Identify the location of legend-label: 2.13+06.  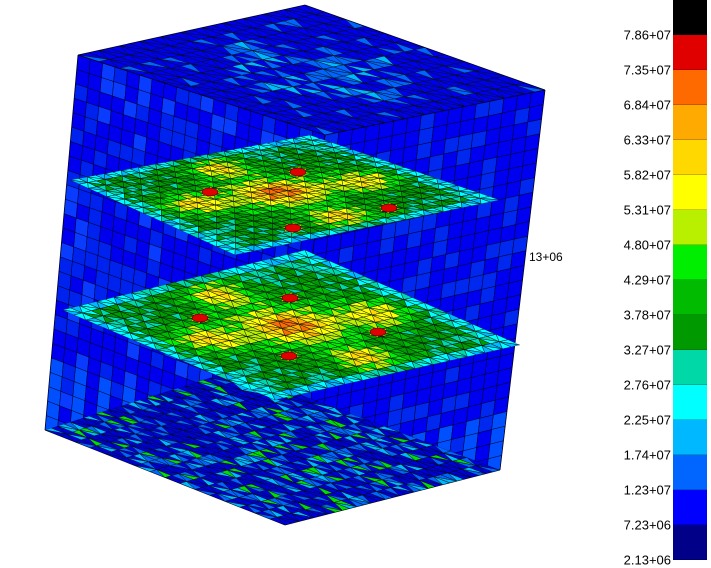
(647, 560).